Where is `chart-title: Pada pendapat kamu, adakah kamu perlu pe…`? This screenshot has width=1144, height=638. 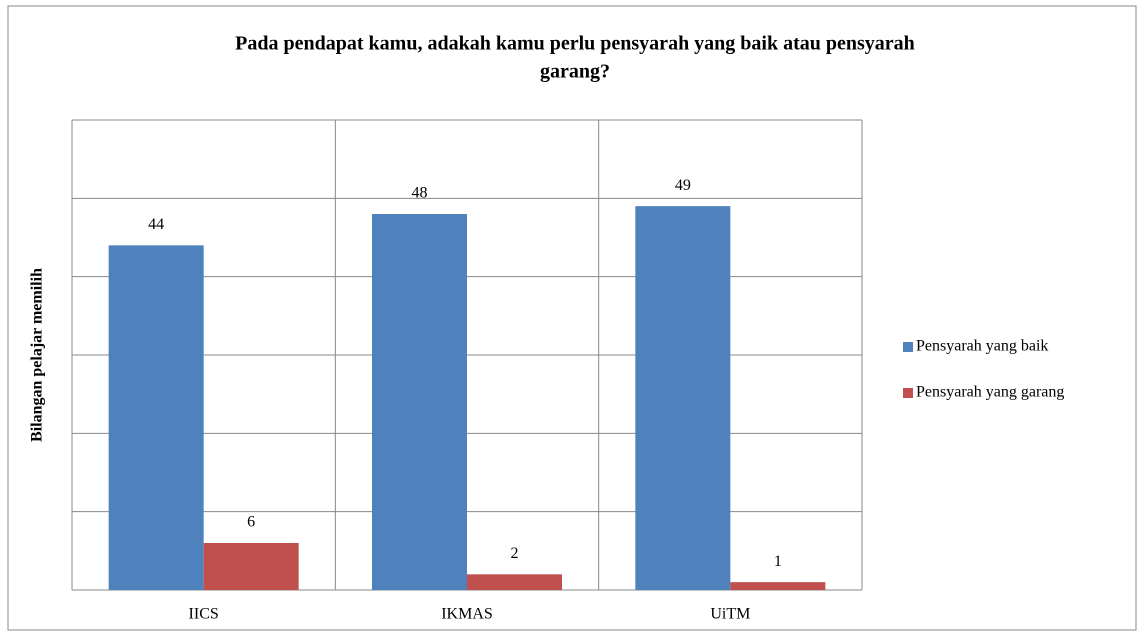 chart-title: Pada pendapat kamu, adakah kamu perlu pe… is located at coordinates (575, 44).